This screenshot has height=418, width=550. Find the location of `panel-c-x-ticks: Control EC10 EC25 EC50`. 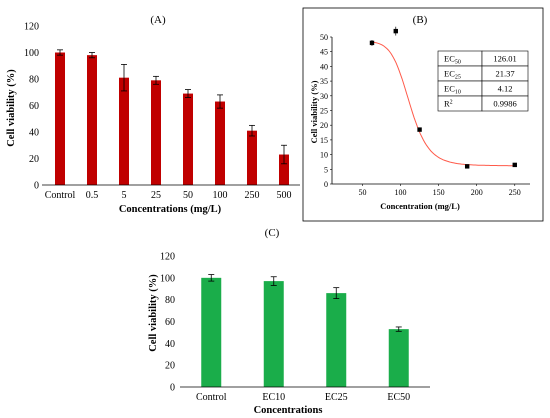

panel-c-x-ticks: Control EC10 EC25 EC50 is located at coordinates (303, 397).